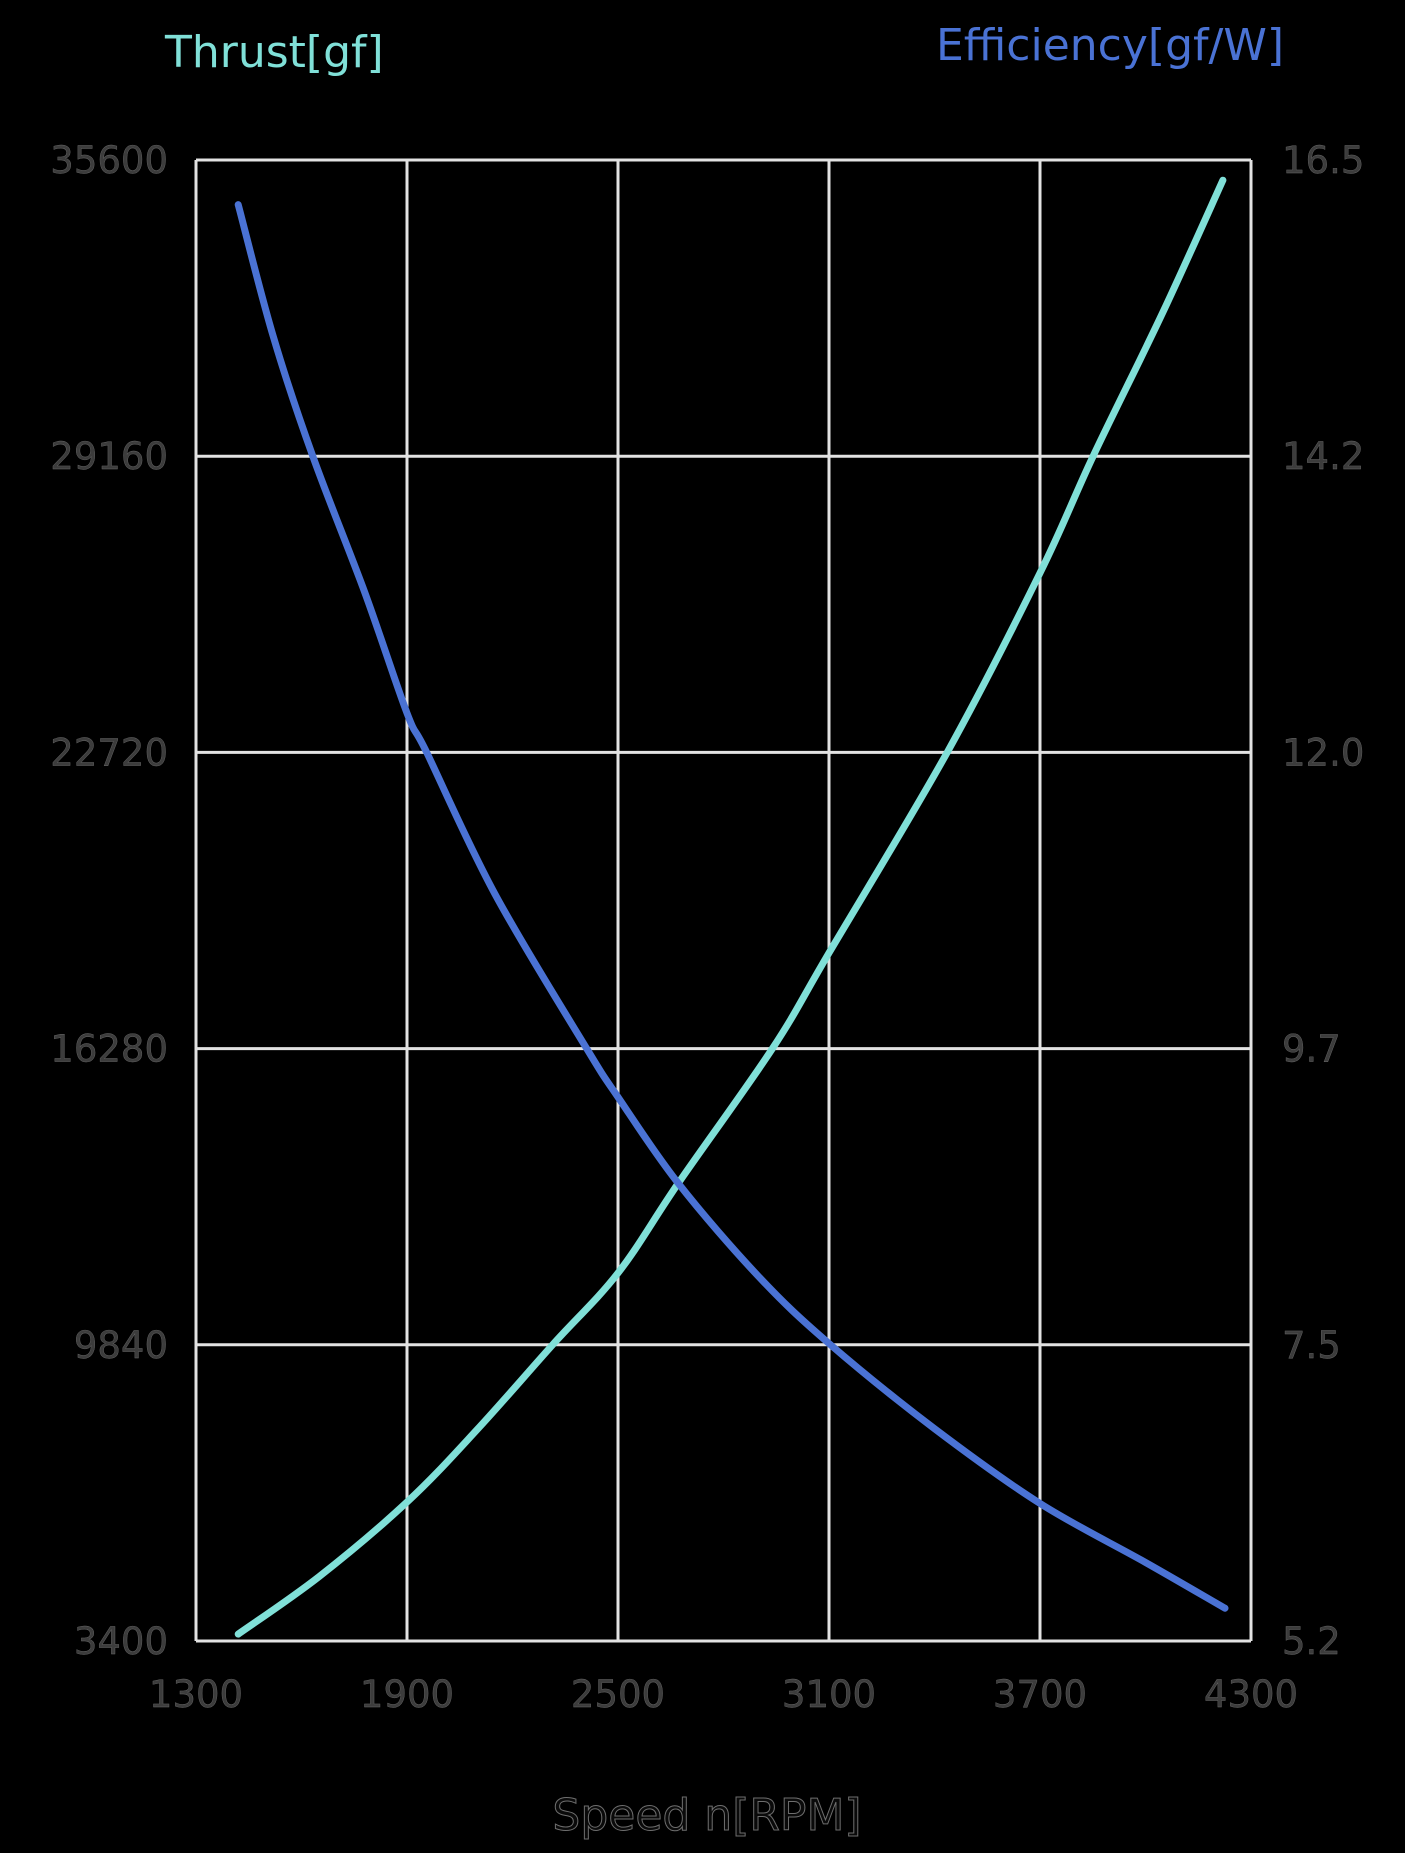  What do you see at coordinates (109, 1049) in the screenshot?
I see `left-y-tick-label: 16280` at bounding box center [109, 1049].